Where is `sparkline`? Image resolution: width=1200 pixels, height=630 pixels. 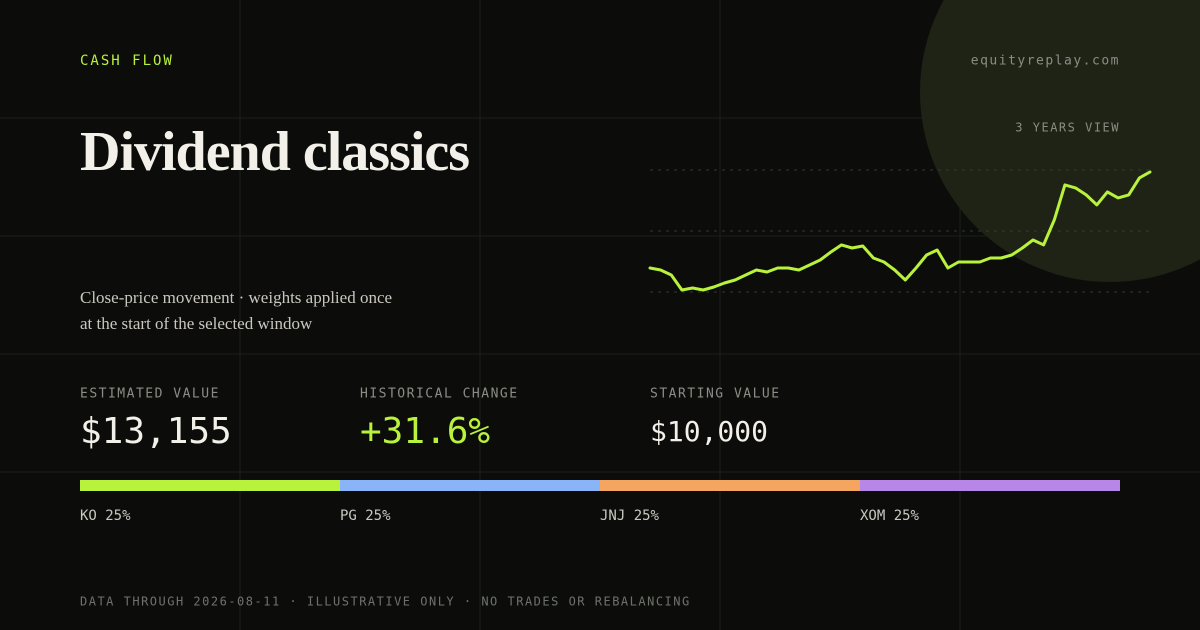
sparkline is located at coordinates (900, 231).